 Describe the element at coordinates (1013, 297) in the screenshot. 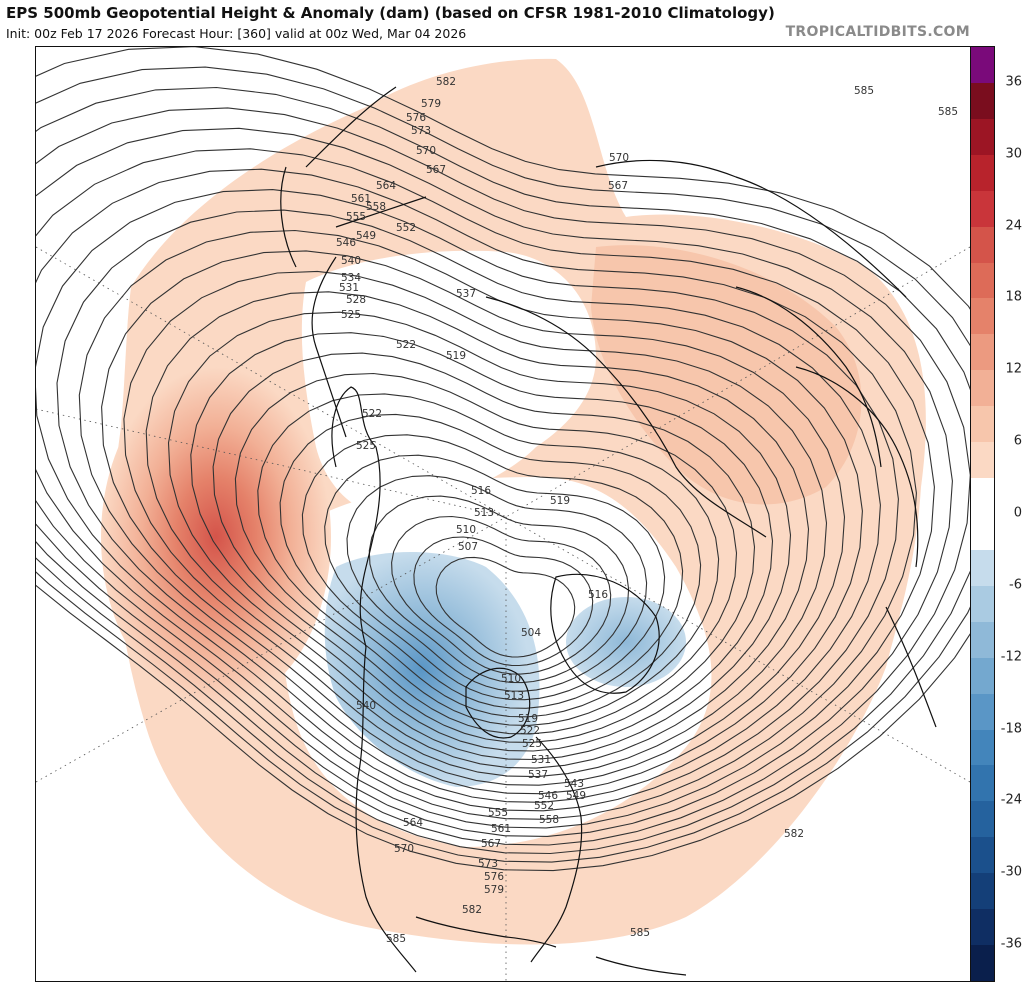

I see `colorbar-tick-label: 18` at that location.